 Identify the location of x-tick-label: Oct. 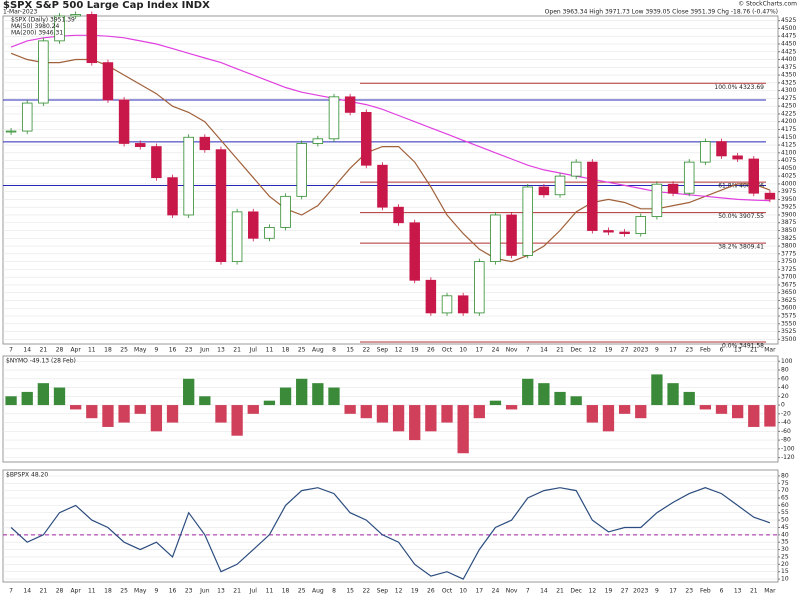
(447, 350).